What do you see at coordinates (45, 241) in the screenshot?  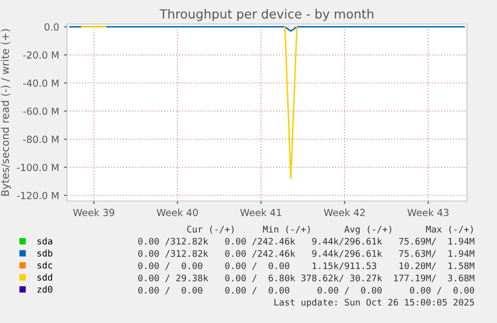 I see `legend-label: sda` at bounding box center [45, 241].